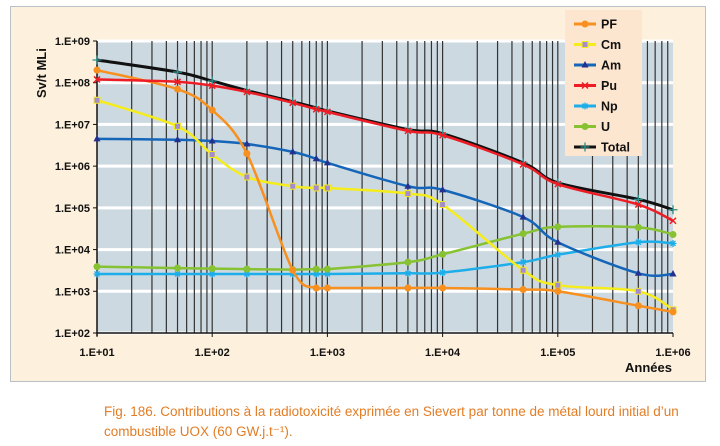 The width and height of the screenshot is (720, 446). Describe the element at coordinates (609, 107) in the screenshot. I see `legend-label: Np` at that location.